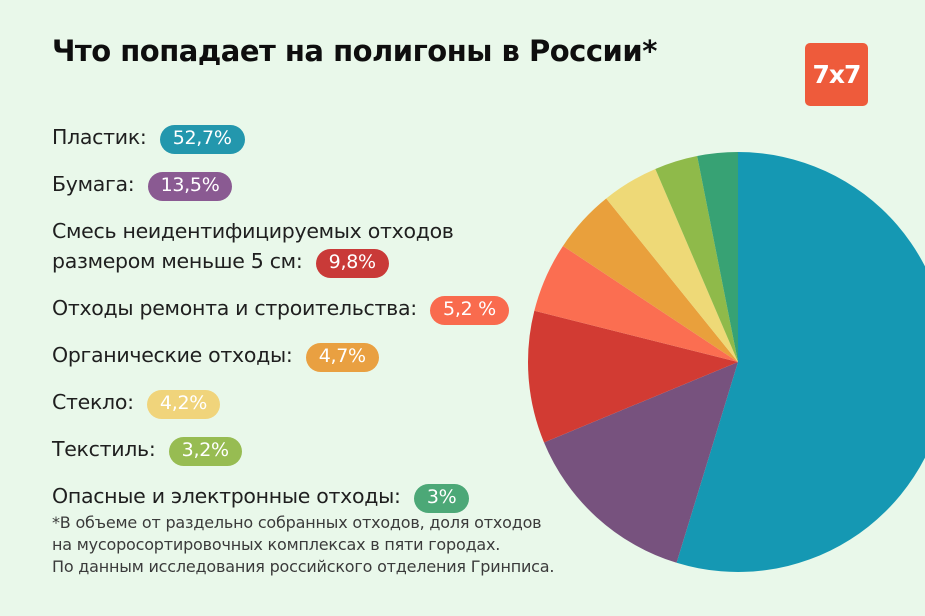 The width and height of the screenshot is (925, 616). I want to click on legend-row: Опасные и электронные отходы: 3%, so click(304, 497).